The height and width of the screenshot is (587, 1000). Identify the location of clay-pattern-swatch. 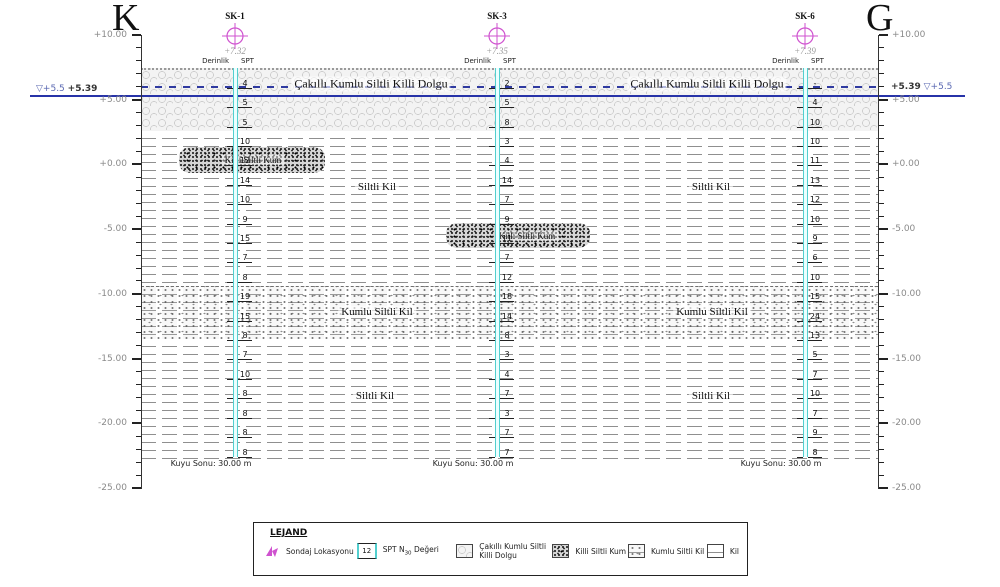
(715, 551).